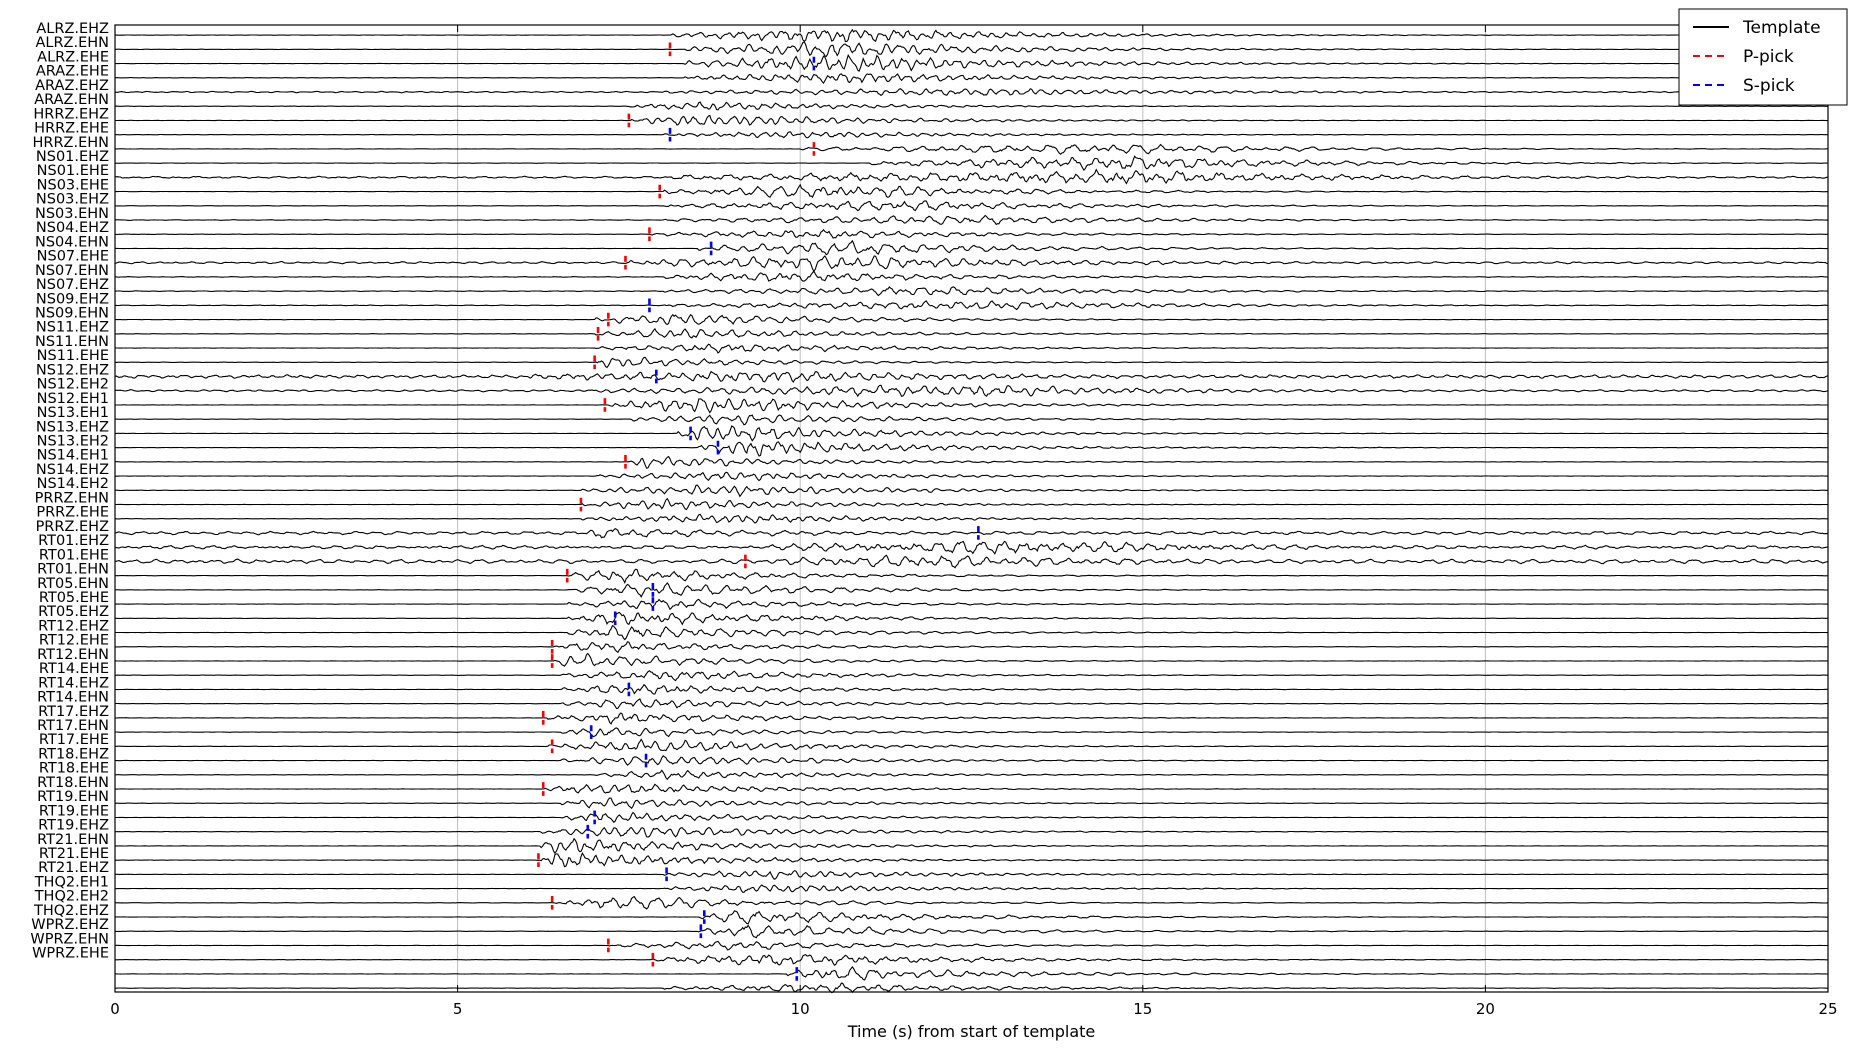 The width and height of the screenshot is (1850, 1054). Describe the element at coordinates (73, 484) in the screenshot. I see `trace-label: NS14.EH2` at that location.